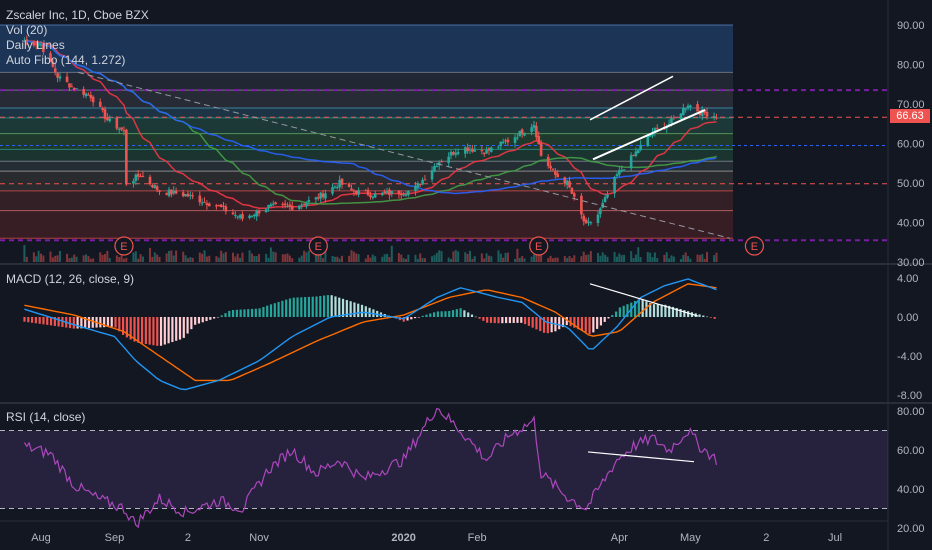 This screenshot has width=932, height=550. I want to click on macd-axis-tick: 0.00, so click(907, 318).